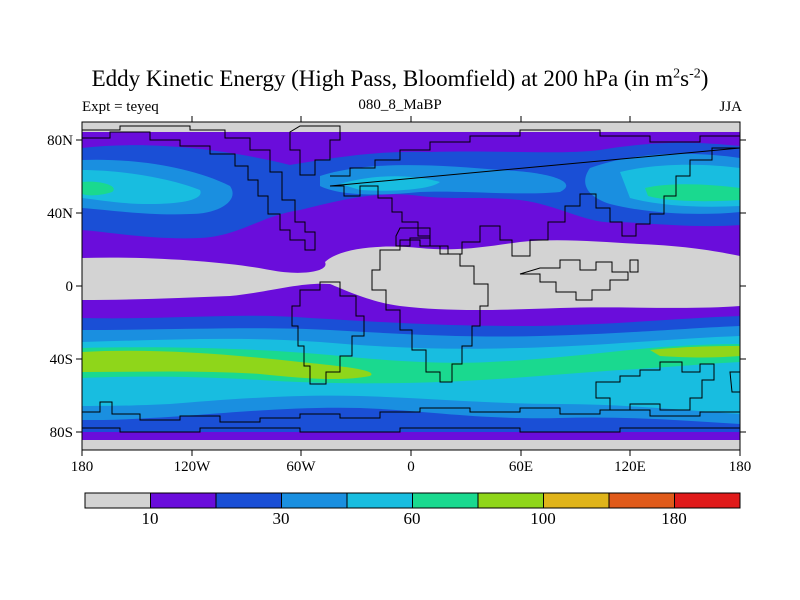 The width and height of the screenshot is (800, 600). What do you see at coordinates (413, 237) in the screenshot?
I see `coast-mediterranean` at bounding box center [413, 237].